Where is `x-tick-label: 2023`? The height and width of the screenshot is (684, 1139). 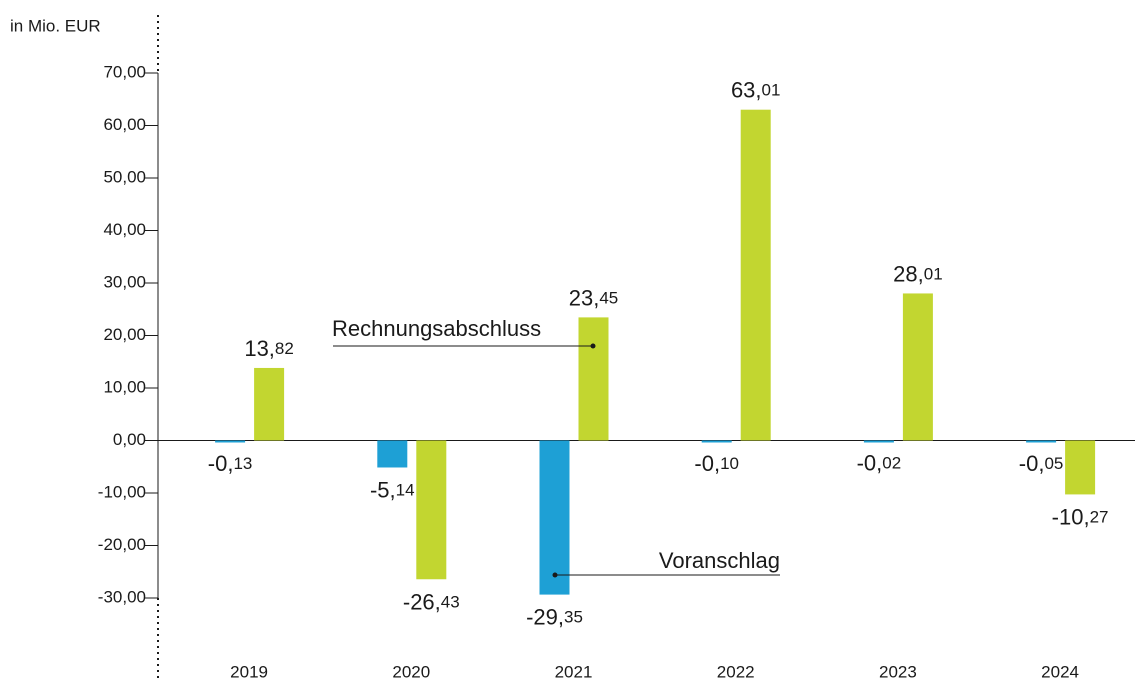
x-tick-label: 2023 is located at coordinates (898, 671).